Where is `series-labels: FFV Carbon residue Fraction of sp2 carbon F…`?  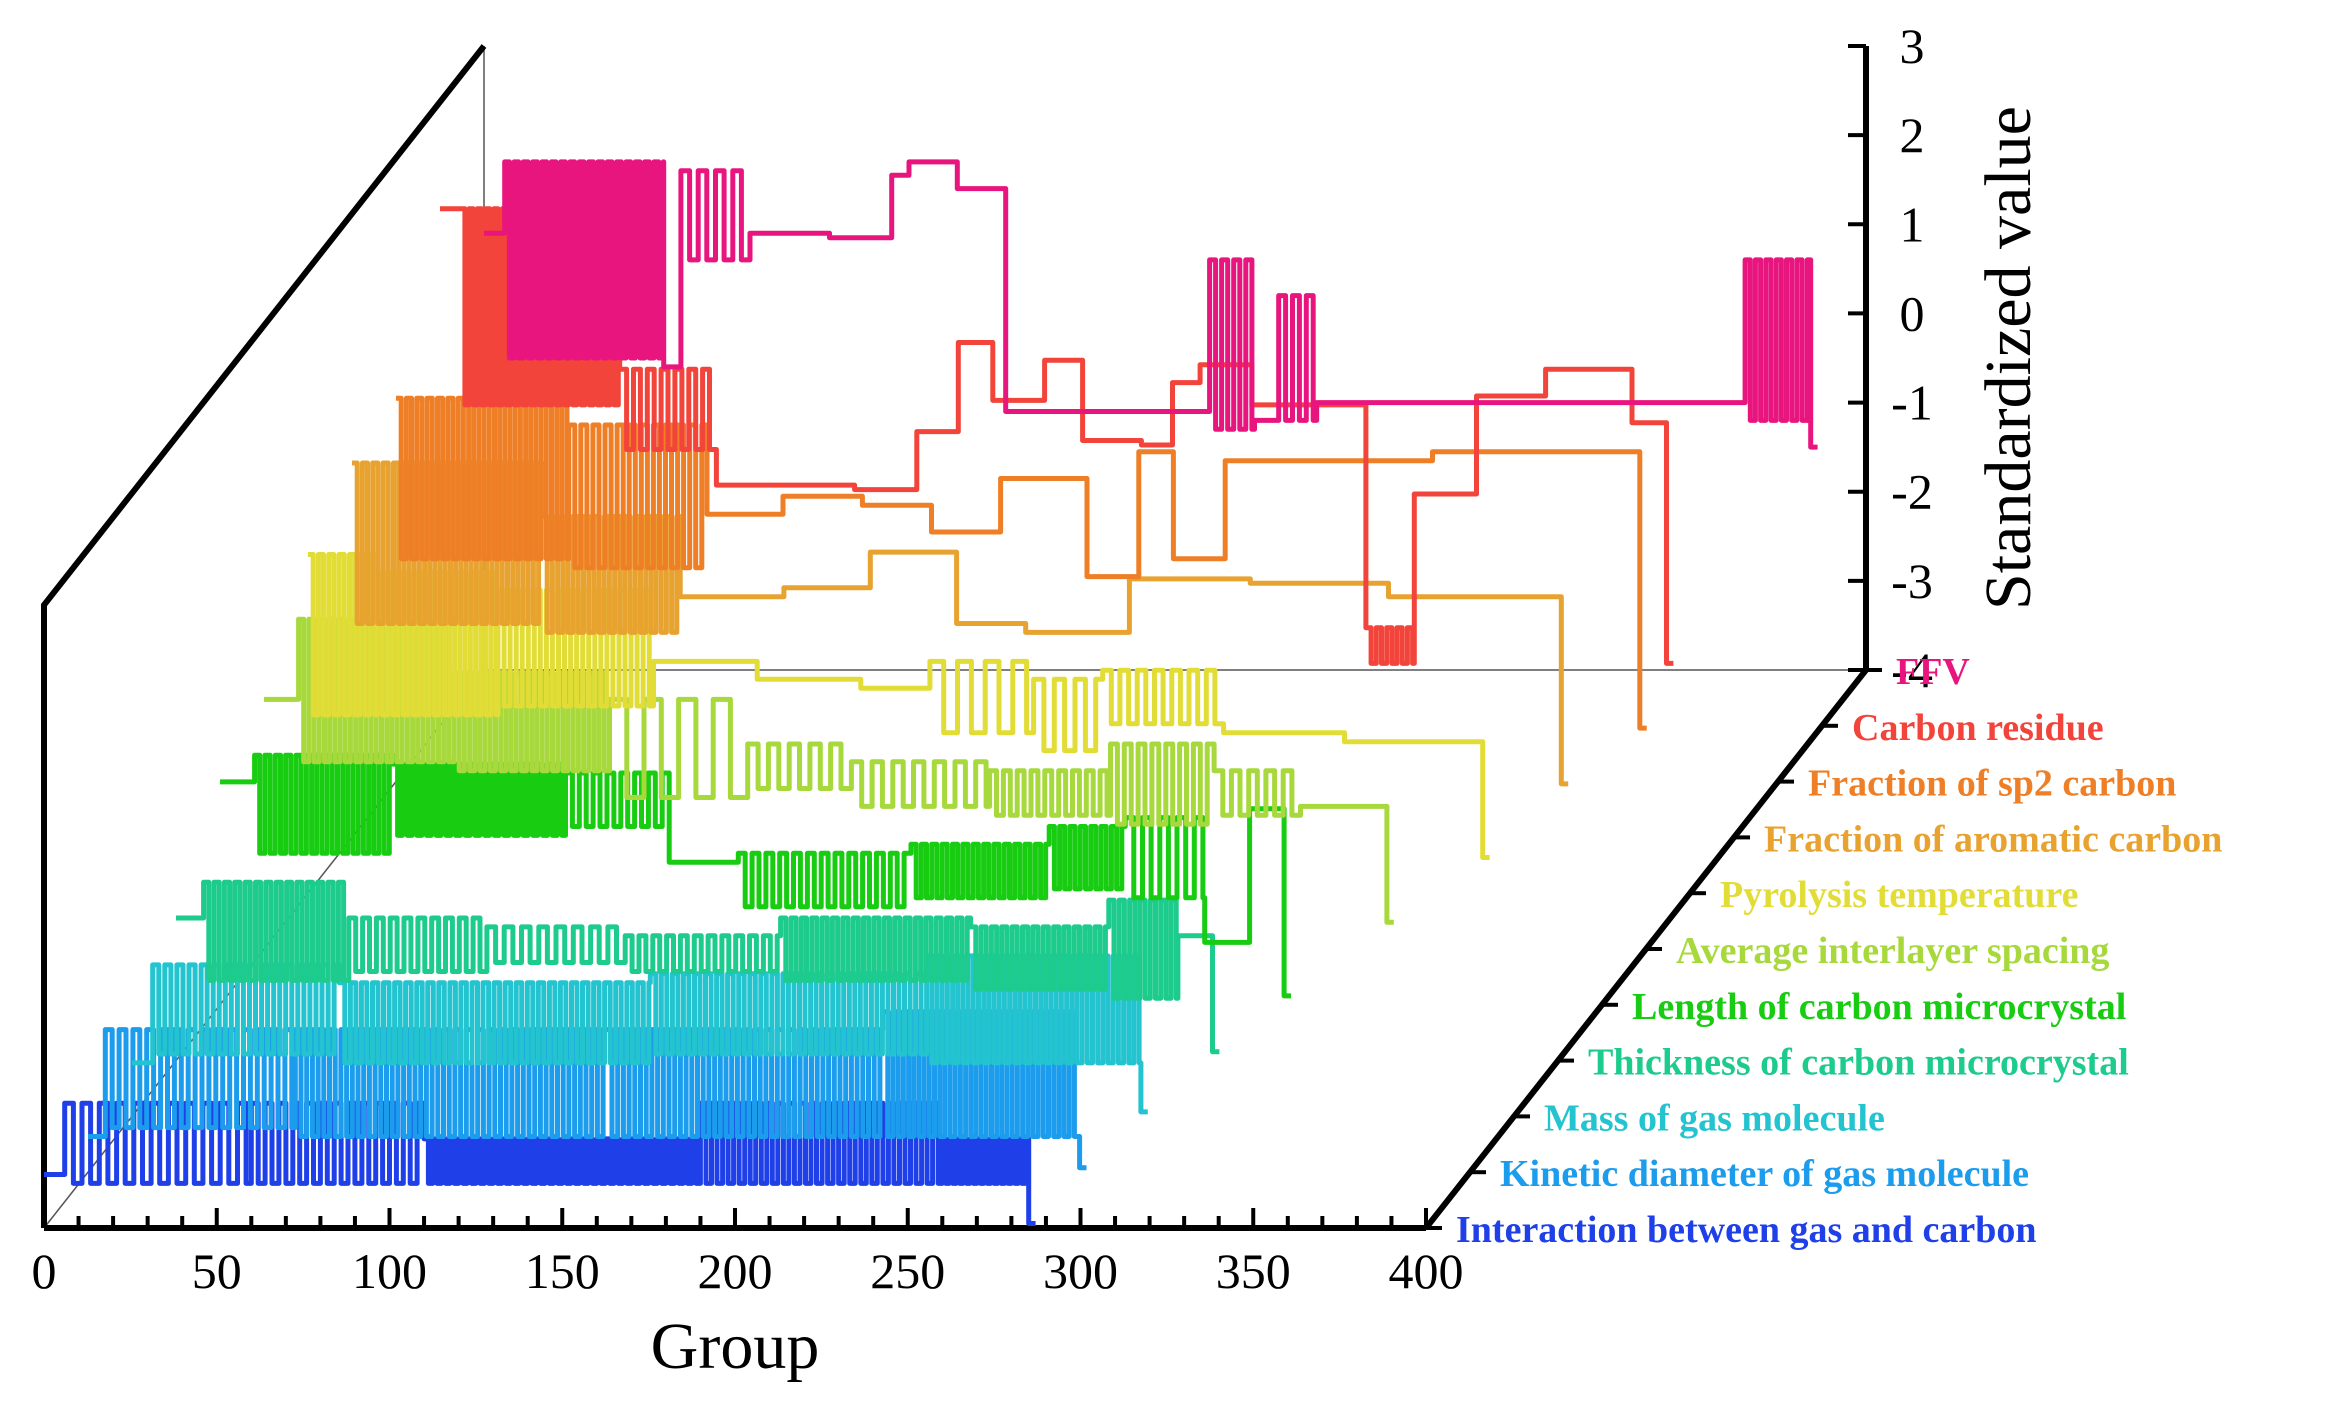 series-labels: FFV Carbon residue Fraction of sp2 carbon F… is located at coordinates (1839, 951).